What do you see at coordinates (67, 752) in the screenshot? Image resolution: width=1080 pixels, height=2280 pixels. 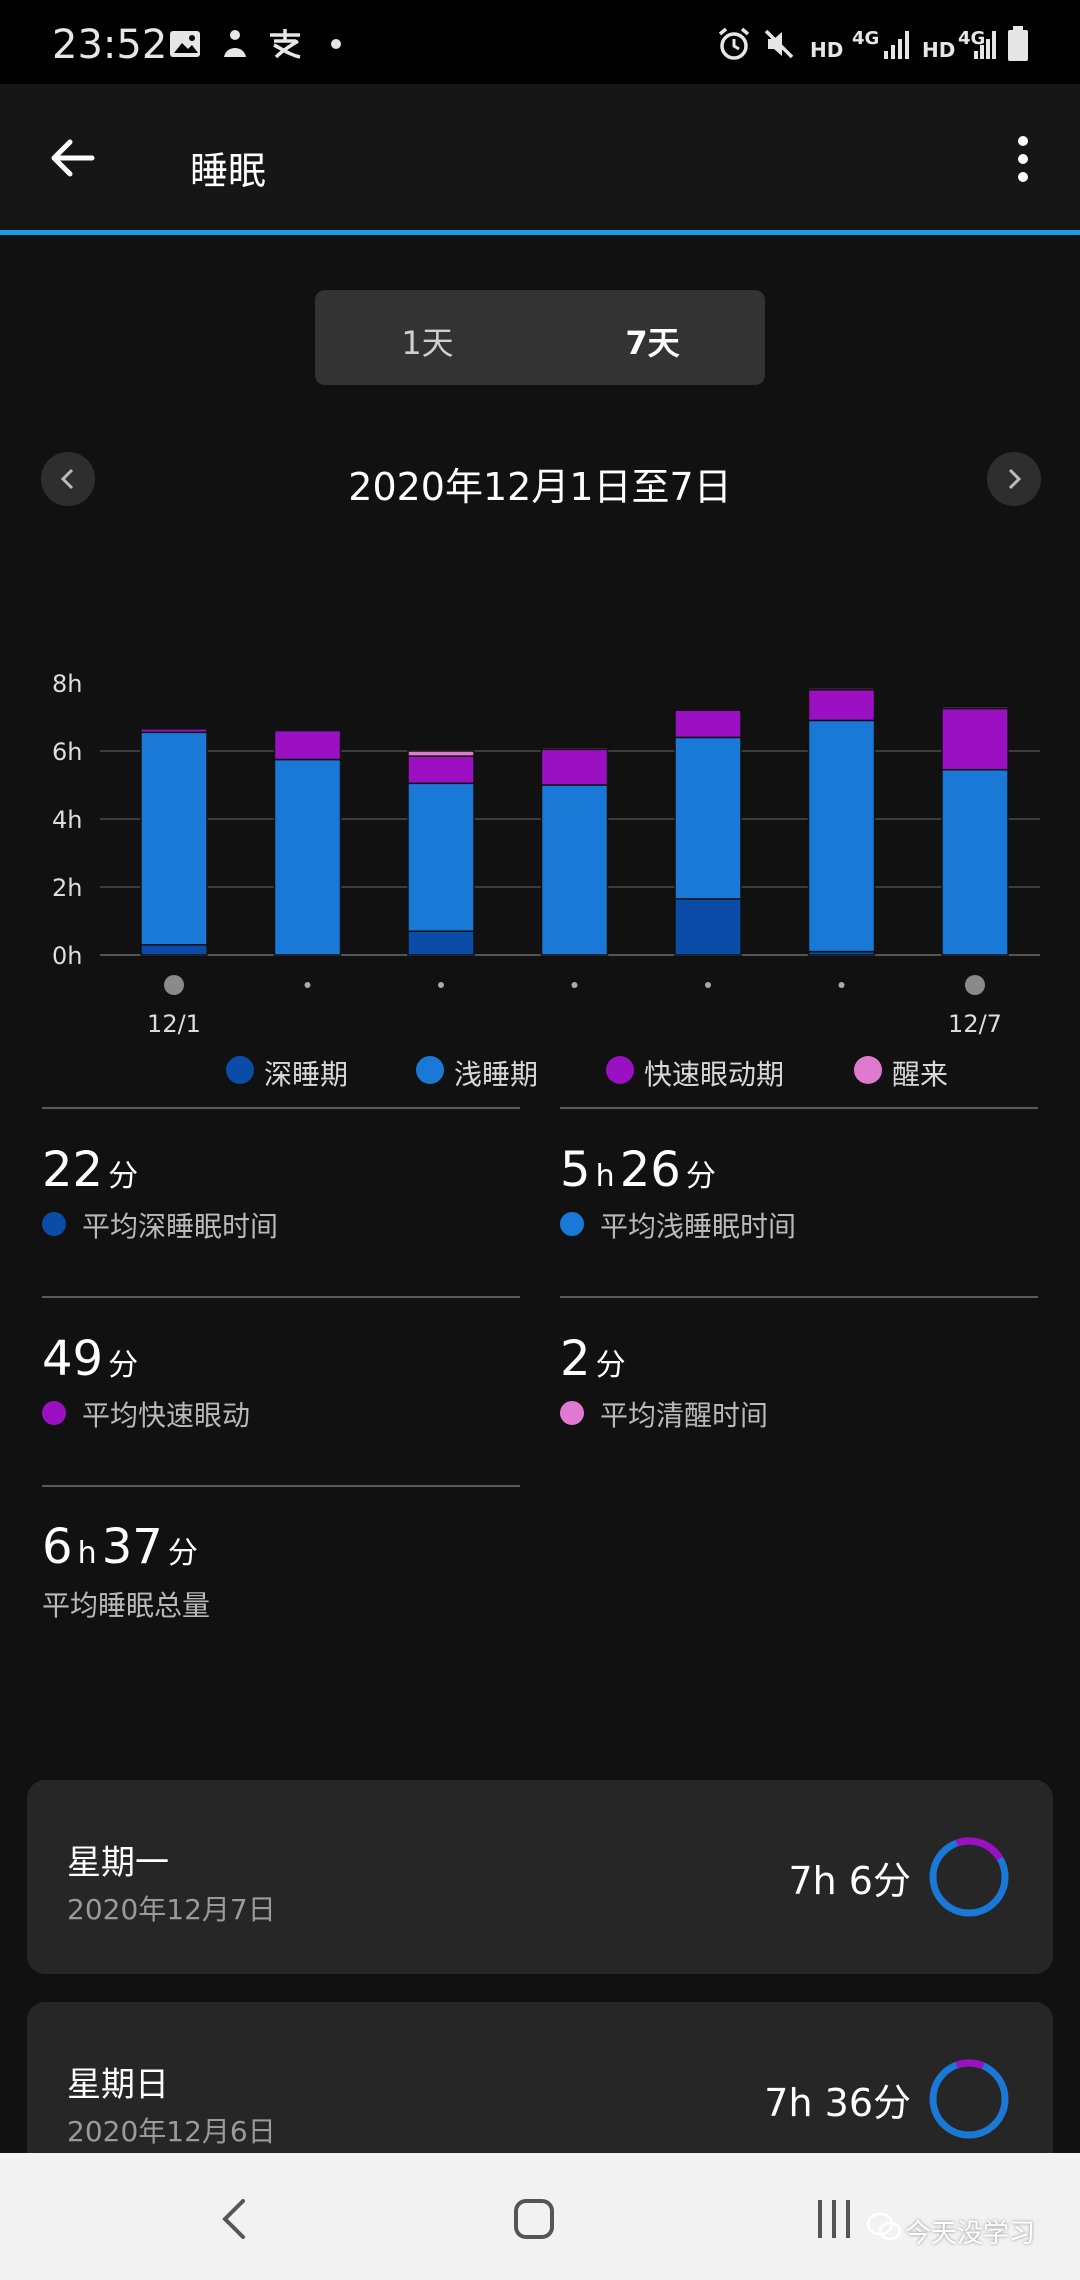 I see `y-tick-label: 6h` at bounding box center [67, 752].